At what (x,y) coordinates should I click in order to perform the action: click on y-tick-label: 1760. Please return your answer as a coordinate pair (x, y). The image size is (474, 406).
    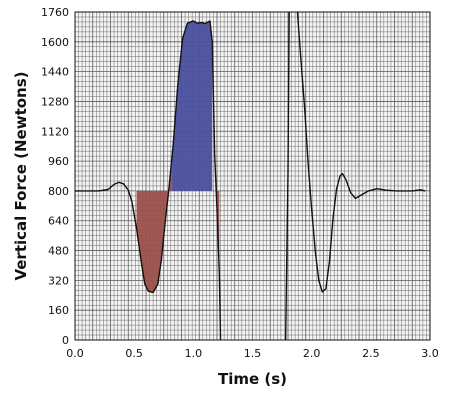
    Looking at the image, I should click on (55, 12).